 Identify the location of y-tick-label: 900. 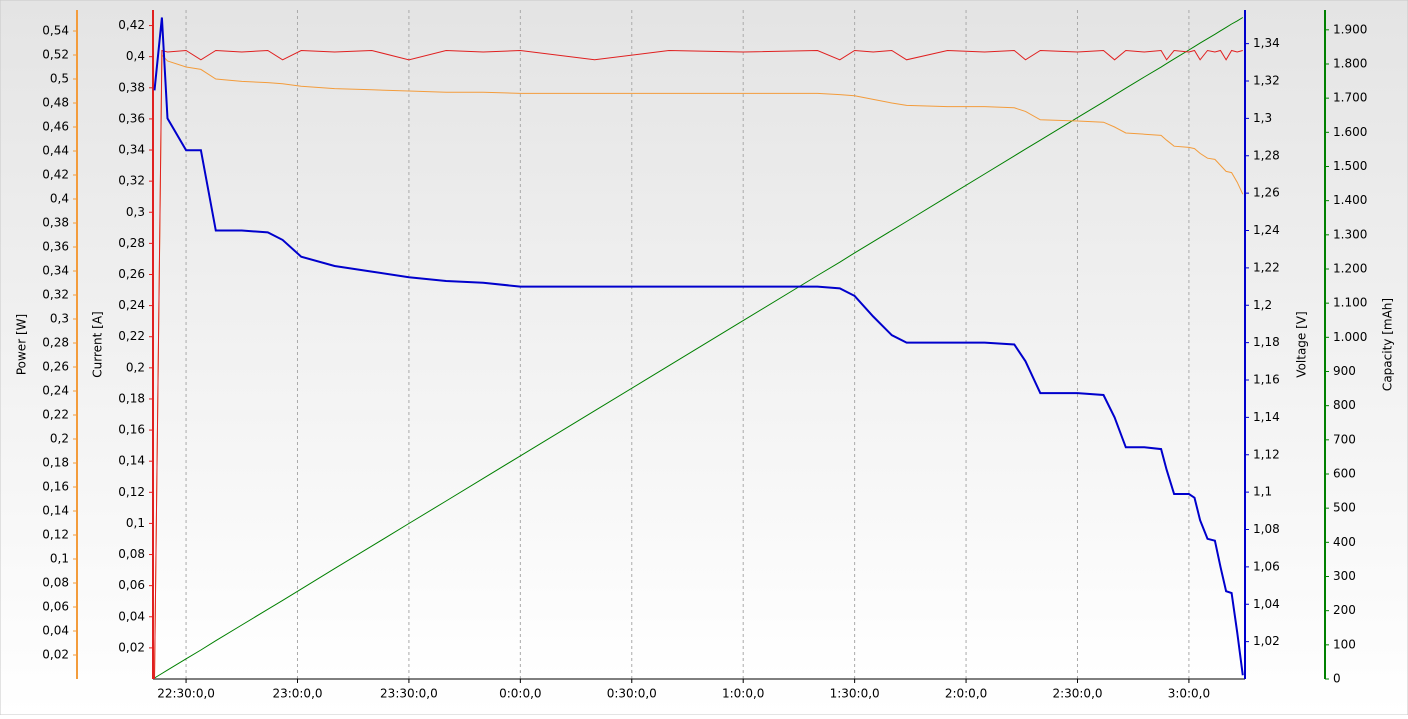
(1344, 371).